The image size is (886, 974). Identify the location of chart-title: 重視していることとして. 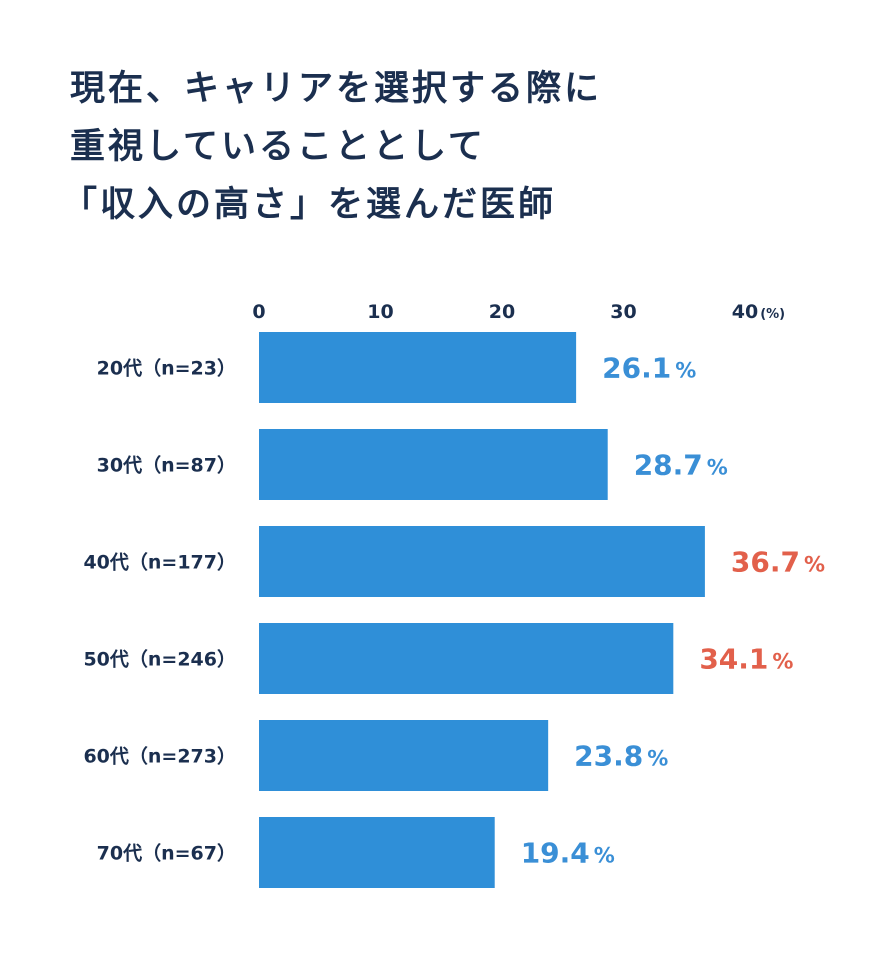
(278, 147).